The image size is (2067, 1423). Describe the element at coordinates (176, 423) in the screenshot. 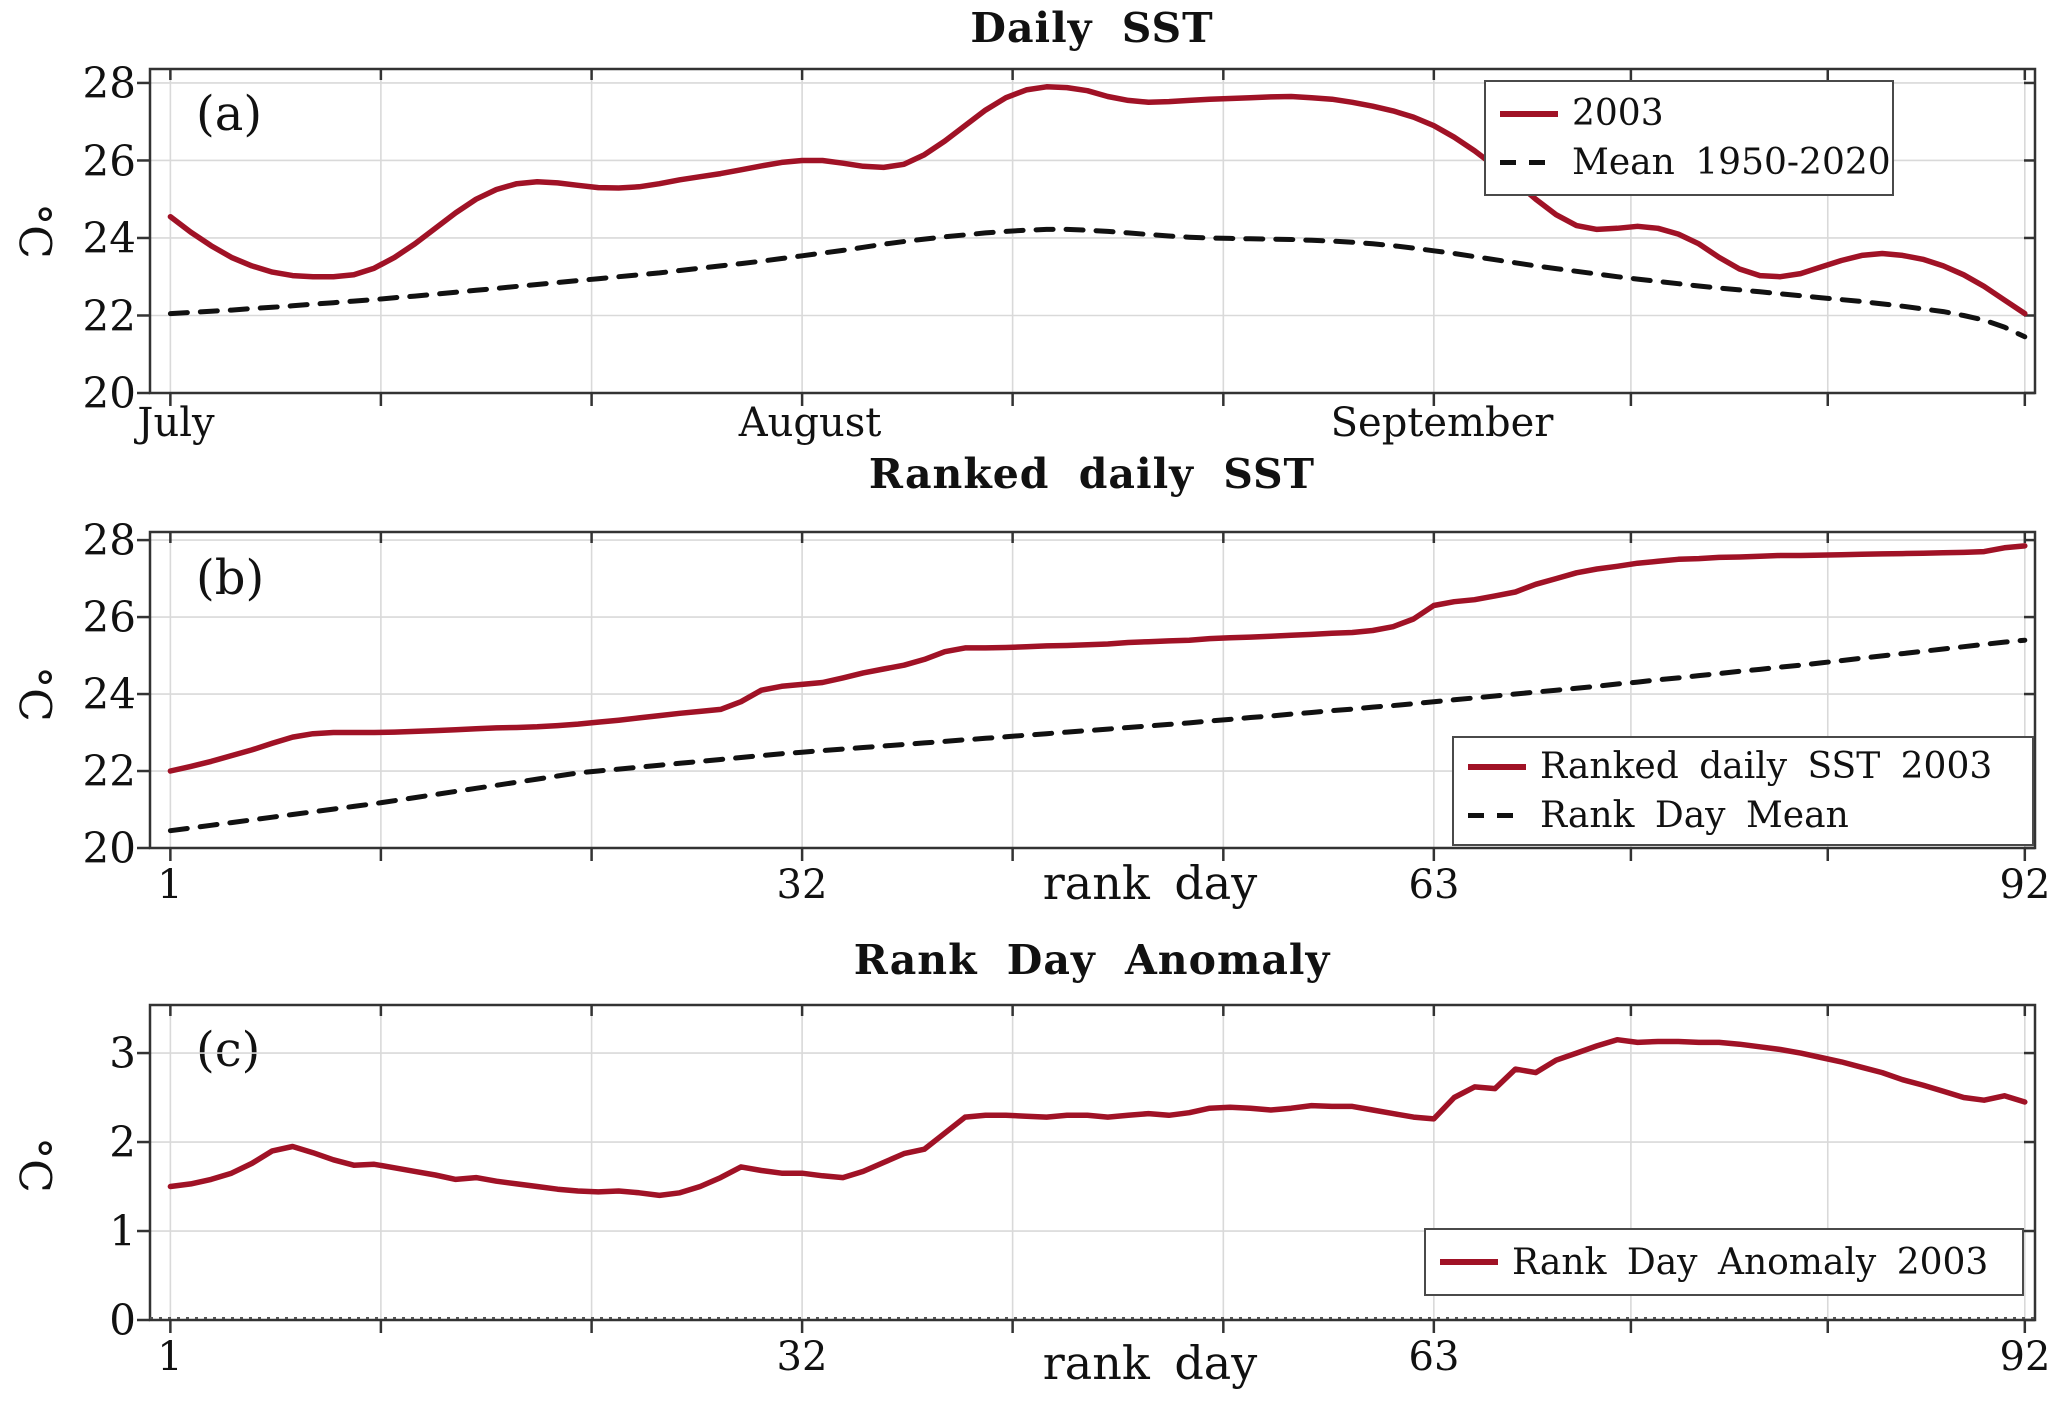

I see `panel-a-xtick-july: July` at that location.